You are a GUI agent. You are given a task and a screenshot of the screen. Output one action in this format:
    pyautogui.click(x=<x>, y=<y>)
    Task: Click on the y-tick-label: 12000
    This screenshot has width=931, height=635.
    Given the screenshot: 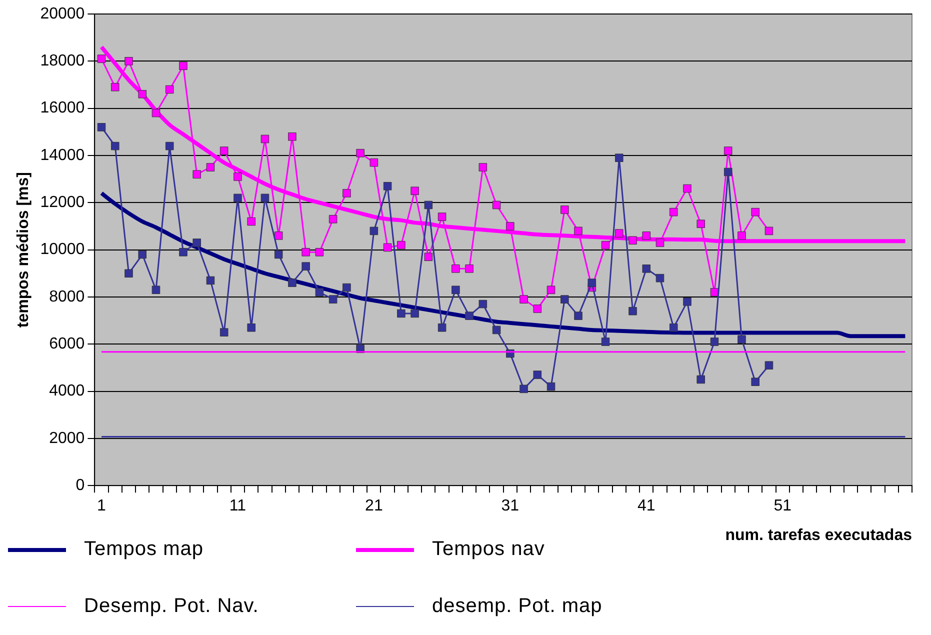 What is the action you would take?
    pyautogui.click(x=62, y=203)
    